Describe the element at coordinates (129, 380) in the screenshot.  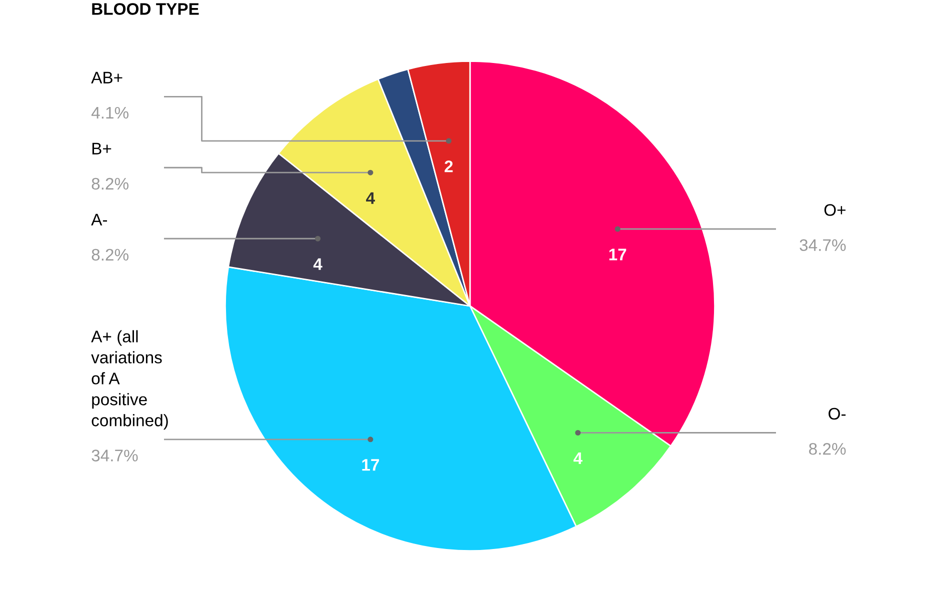
I see `slice-label: A+ (all variations of A positive combined)` at that location.